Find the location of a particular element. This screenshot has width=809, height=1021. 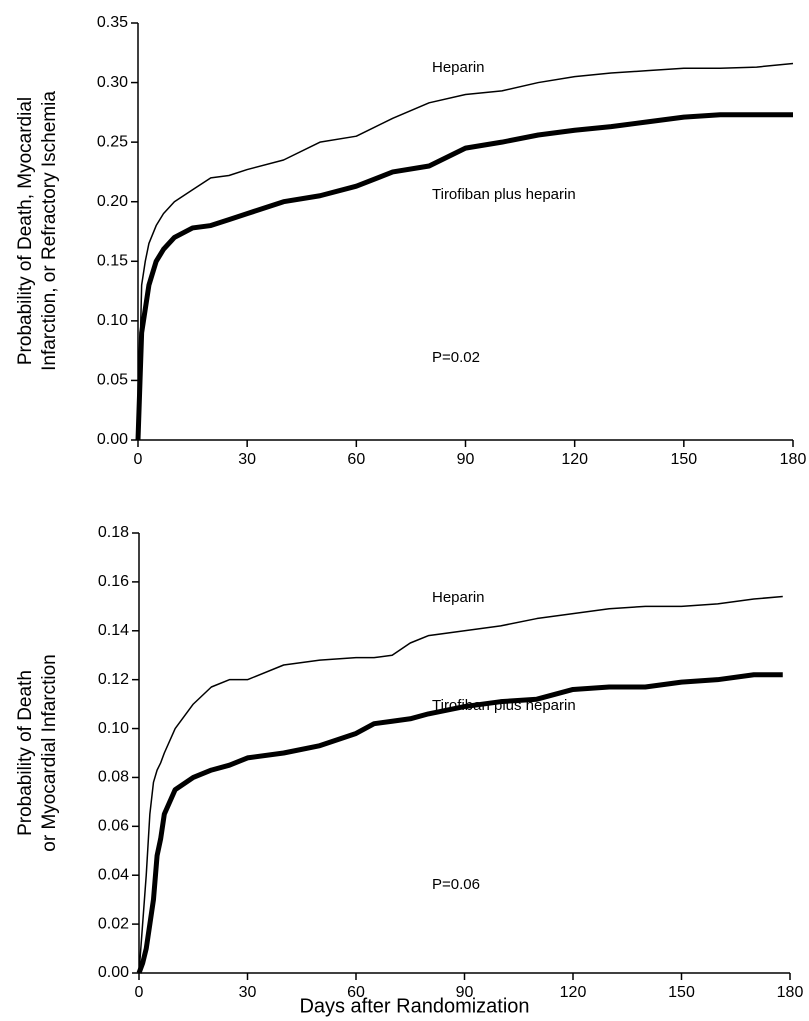

y-axis-label: Infarction, or Refractory Ischemia is located at coordinates (49, 231).